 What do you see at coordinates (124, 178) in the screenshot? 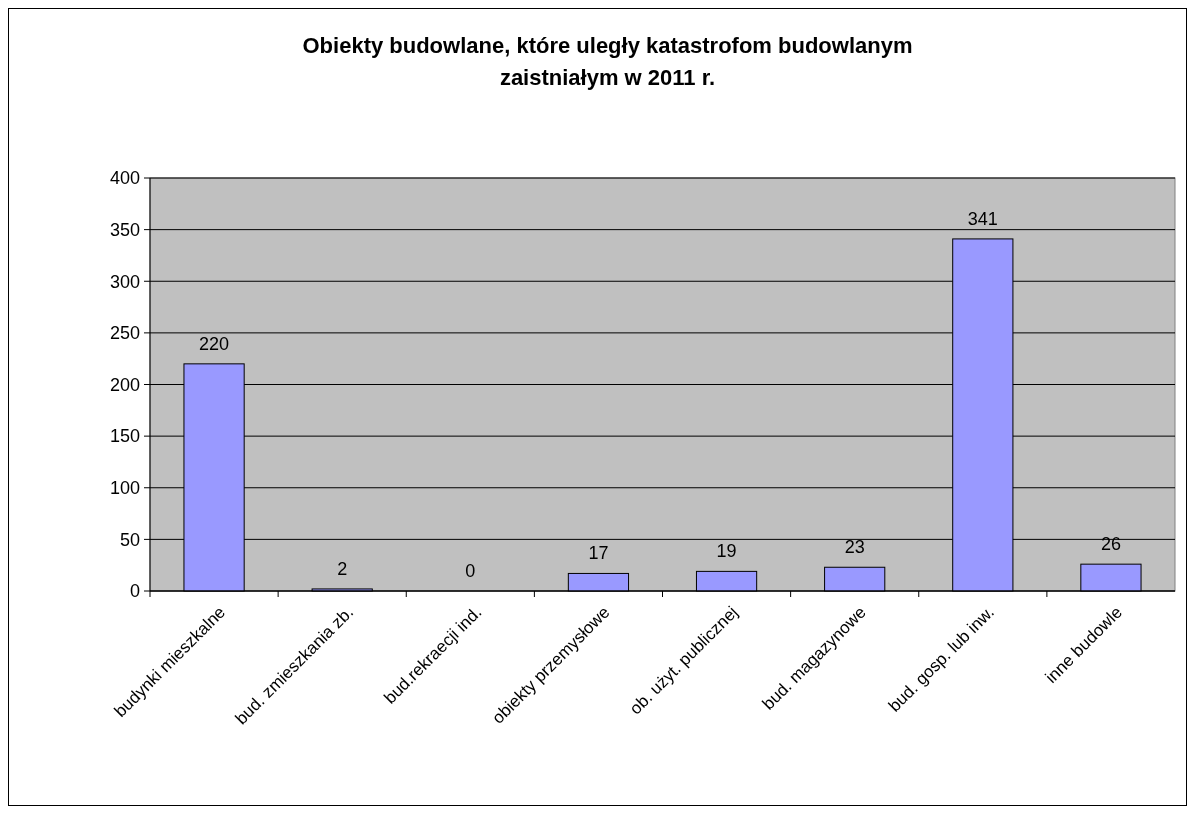
I see `y-tick-label: 400` at bounding box center [124, 178].